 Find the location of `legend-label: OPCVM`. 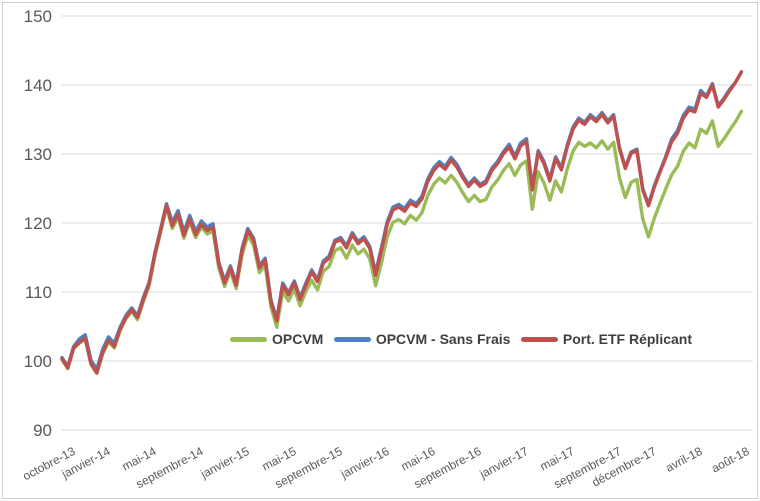

legend-label: OPCVM is located at coordinates (298, 339).